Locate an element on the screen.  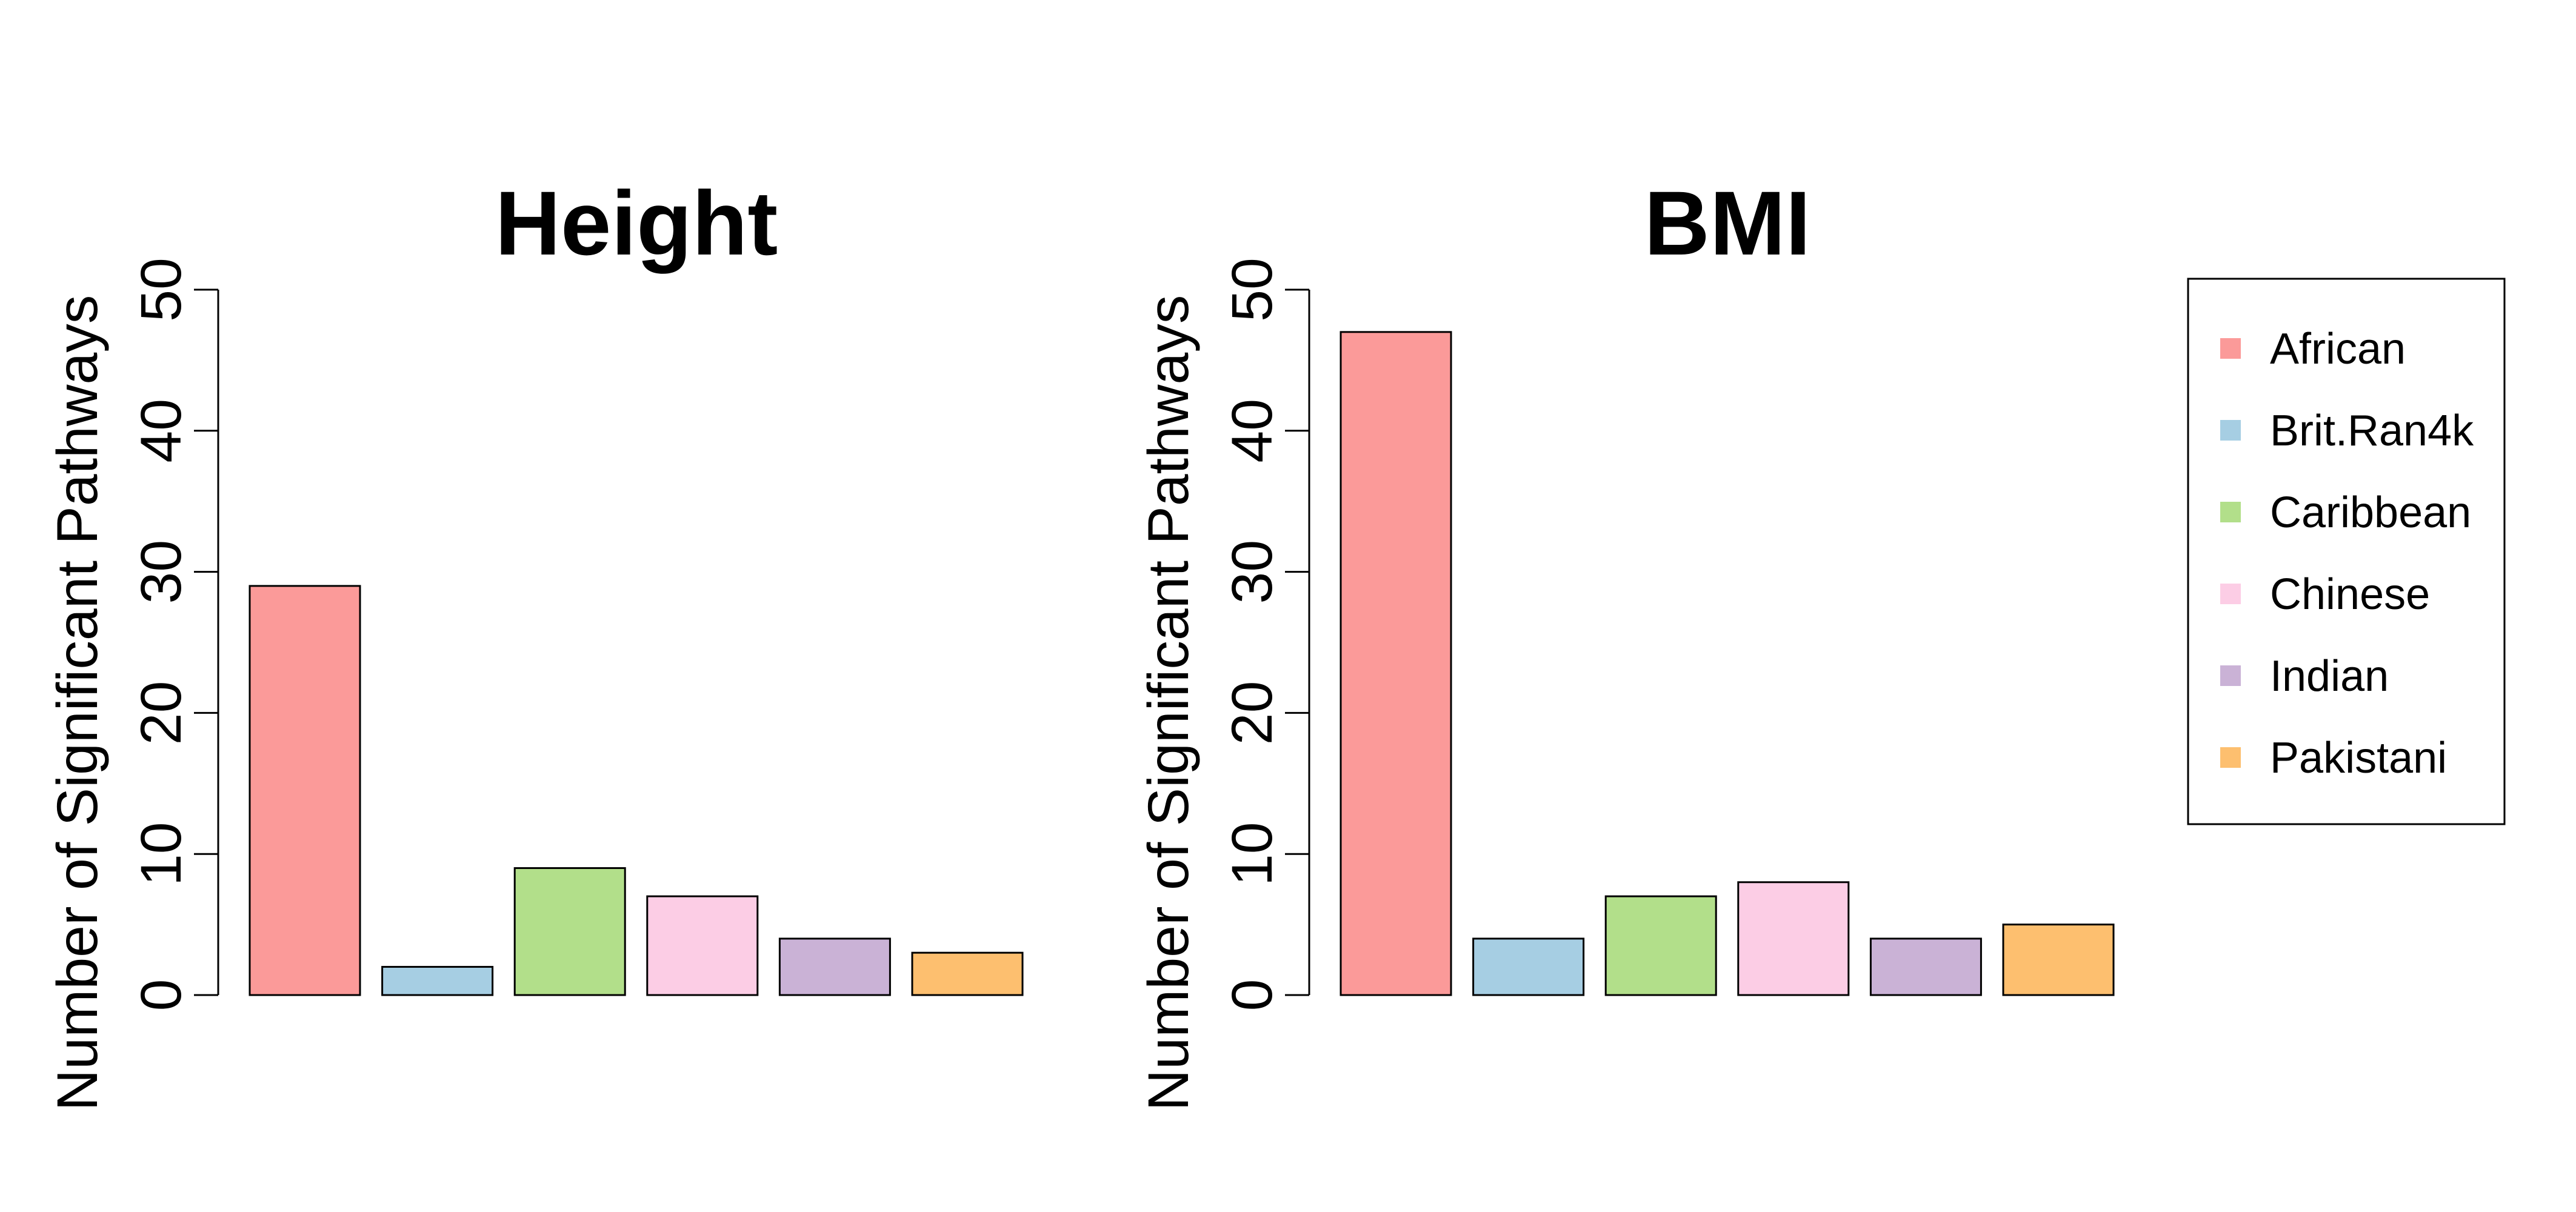
legend-item-chinese: Chinese is located at coordinates (2325, 594).